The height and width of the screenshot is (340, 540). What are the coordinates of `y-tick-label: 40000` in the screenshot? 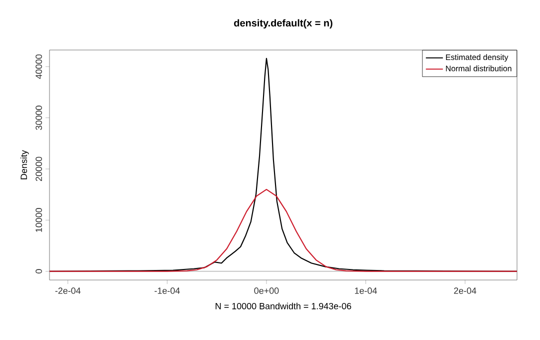 It's located at (39, 66).